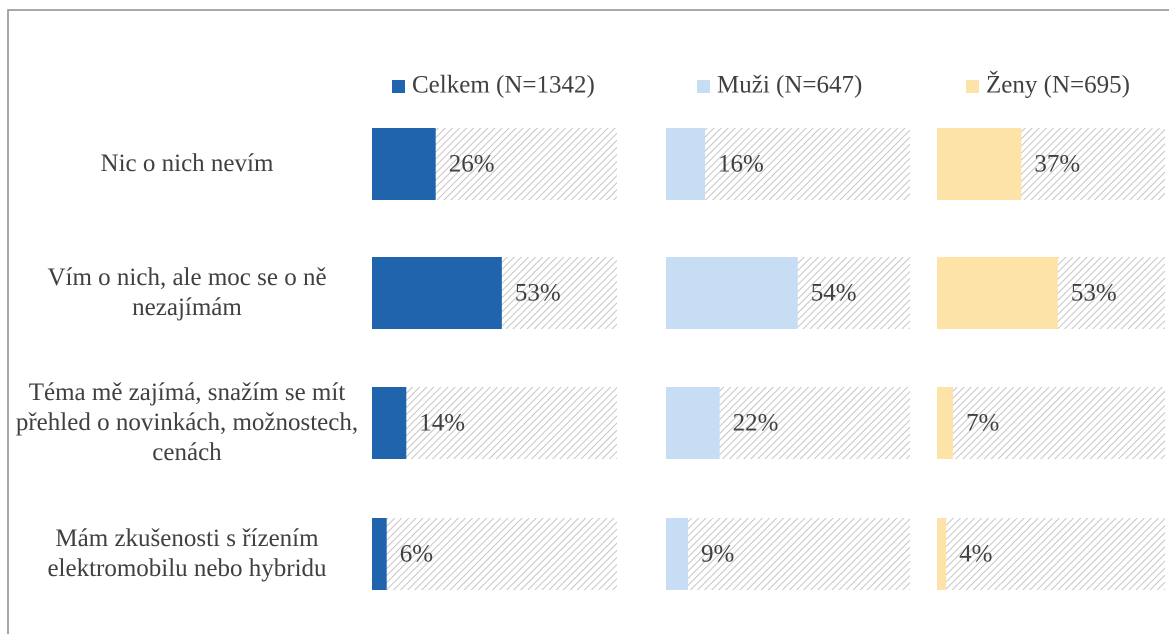  Describe the element at coordinates (472, 164) in the screenshot. I see `value-label: 26%` at that location.